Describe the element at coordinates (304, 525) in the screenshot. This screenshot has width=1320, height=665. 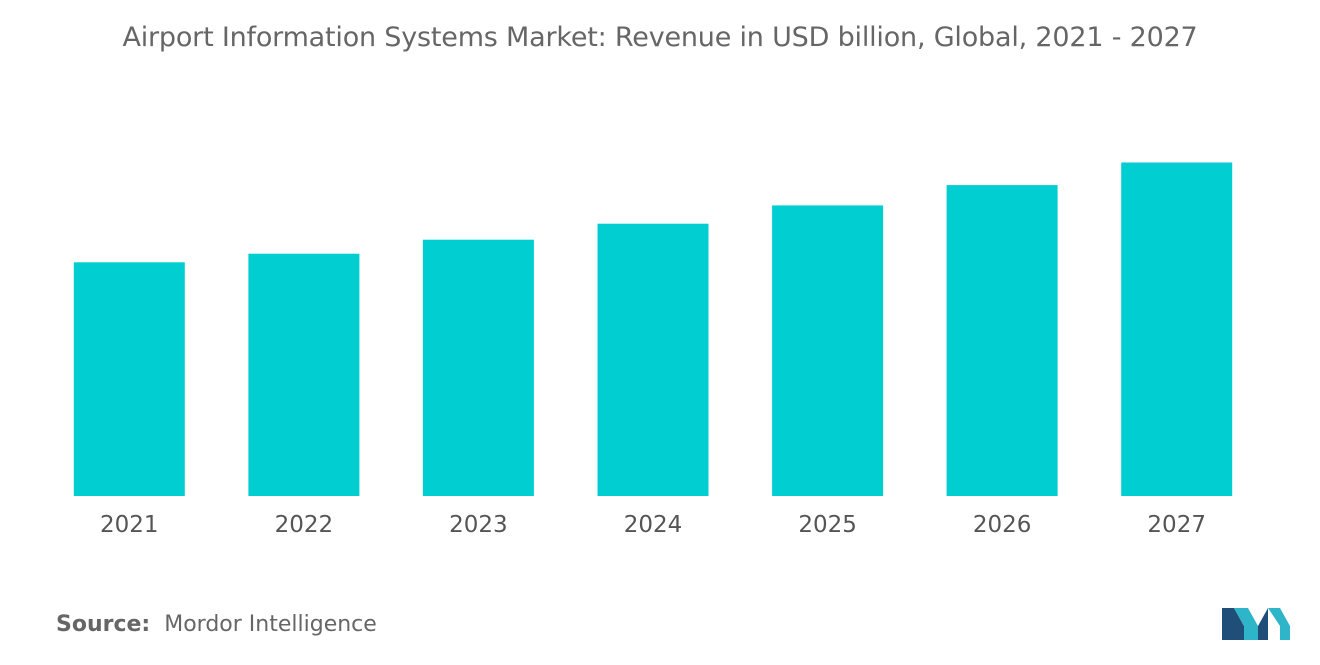
I see `x-tick-label-2022: 2022` at that location.